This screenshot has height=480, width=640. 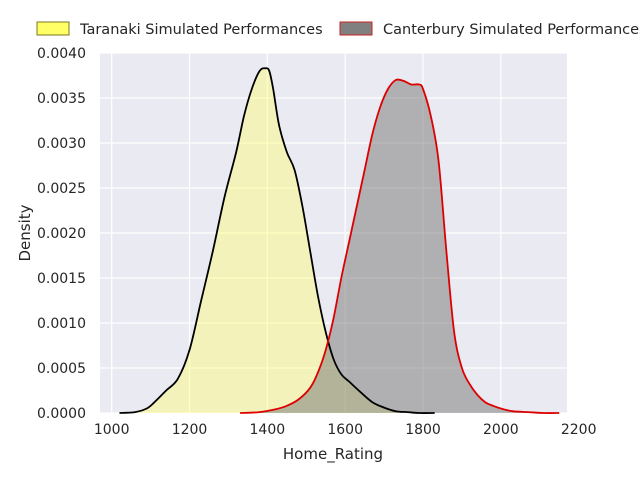 I want to click on x-tick-label: 1200, so click(x=190, y=430).